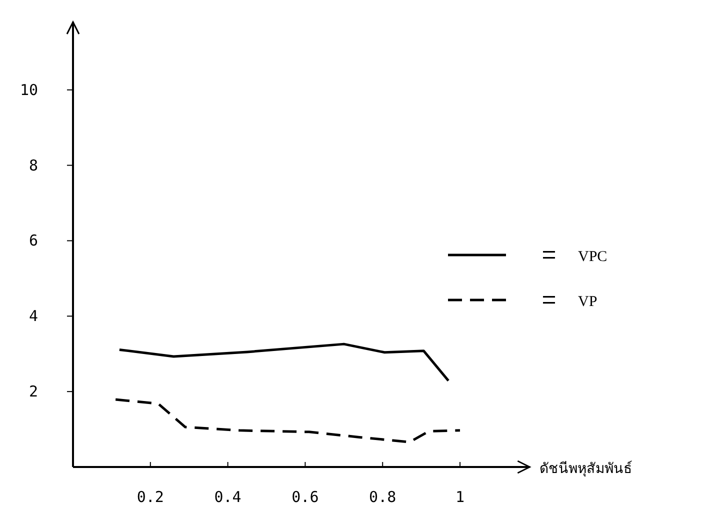  What do you see at coordinates (228, 497) in the screenshot?
I see `x-tick-label: 0.4` at bounding box center [228, 497].